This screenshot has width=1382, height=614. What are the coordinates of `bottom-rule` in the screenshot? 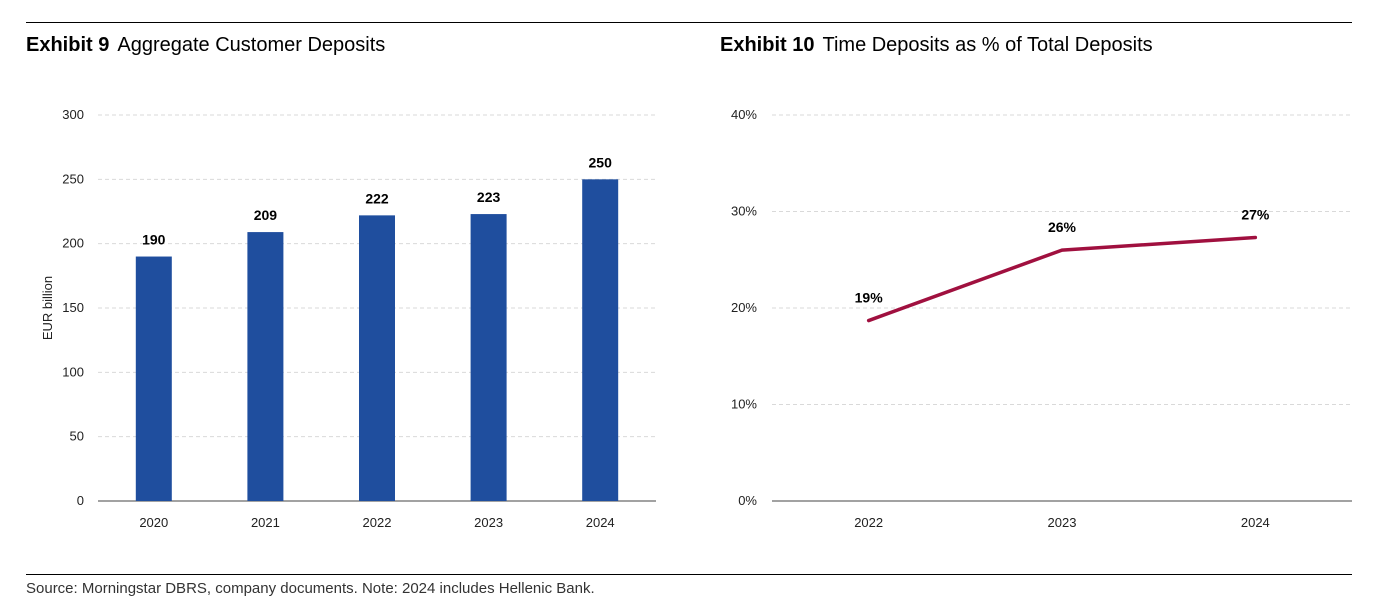 It's located at (689, 574).